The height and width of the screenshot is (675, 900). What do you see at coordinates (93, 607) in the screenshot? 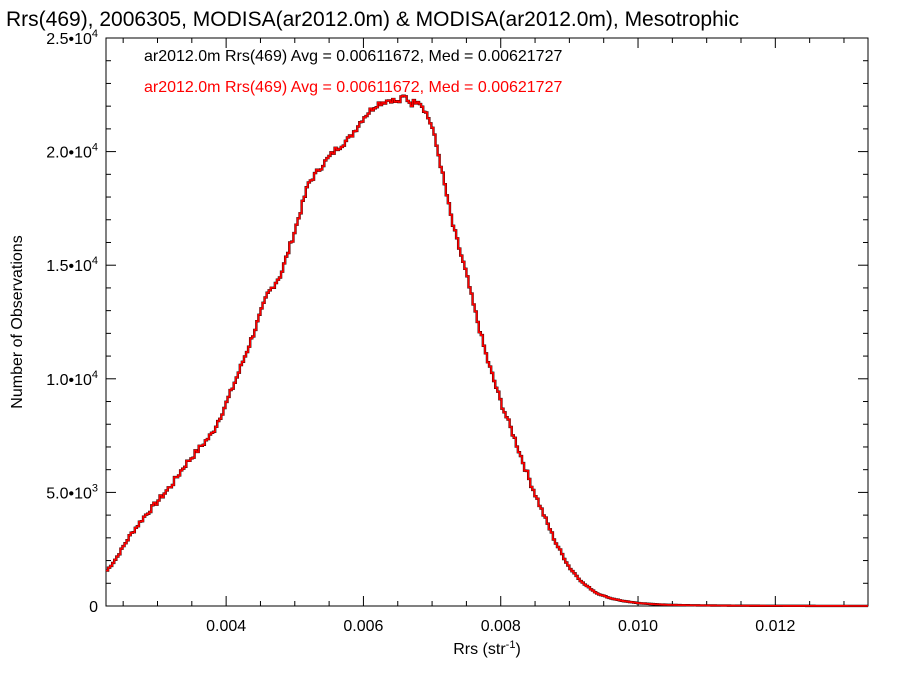
I see `y-tick-label: 0` at bounding box center [93, 607].